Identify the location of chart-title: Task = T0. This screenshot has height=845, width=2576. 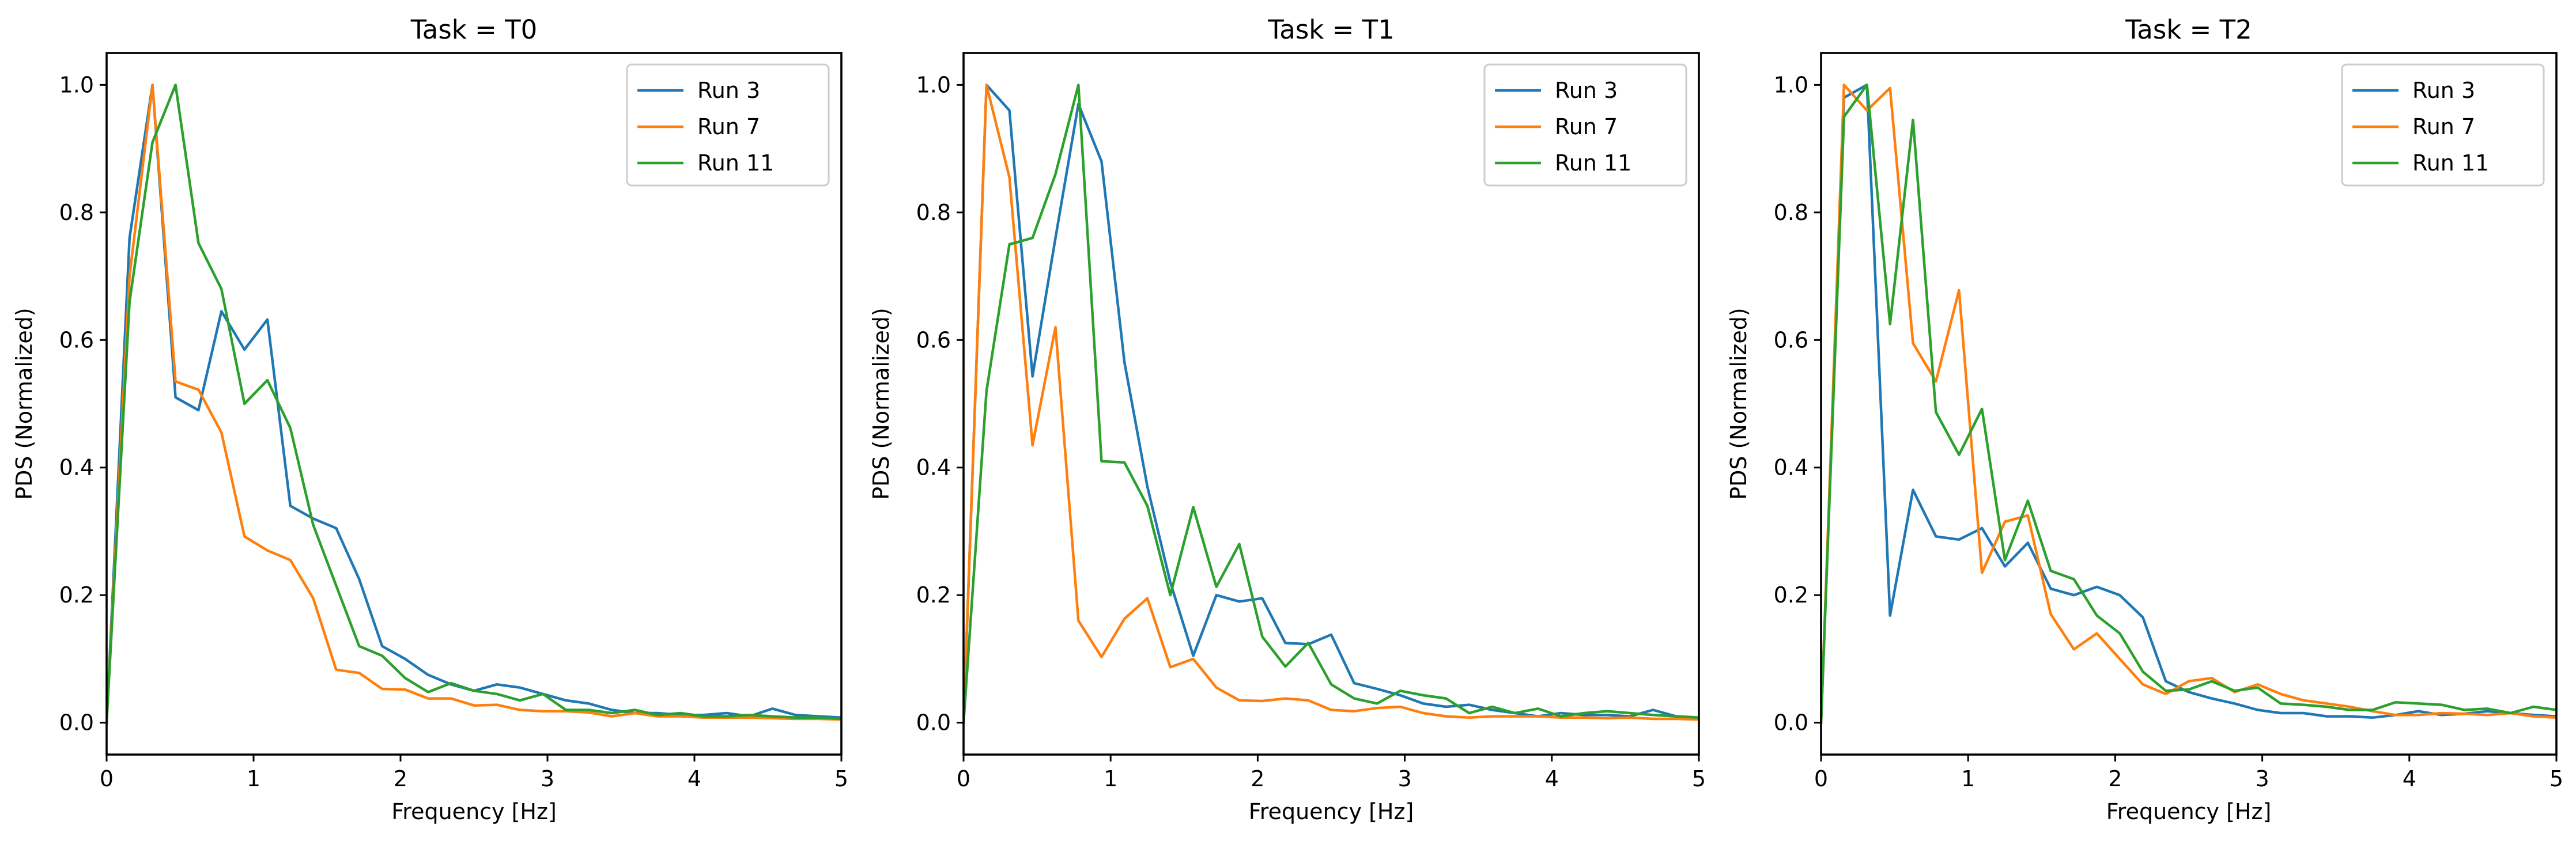
(474, 29).